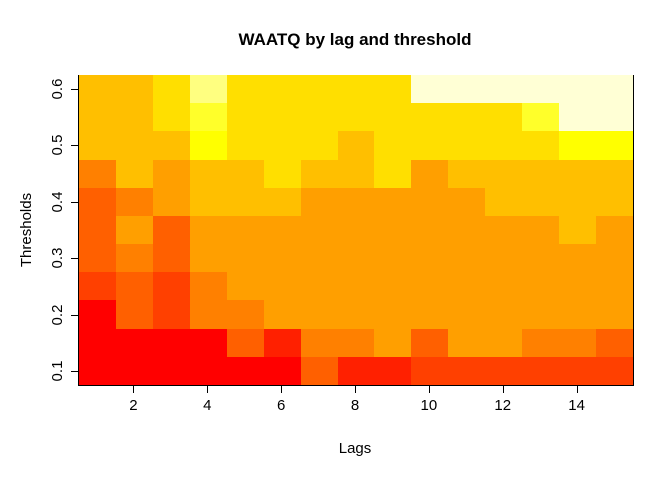 This screenshot has width=672, height=480. What do you see at coordinates (57, 89) in the screenshot?
I see `y-tick-label: 0.6` at bounding box center [57, 89].